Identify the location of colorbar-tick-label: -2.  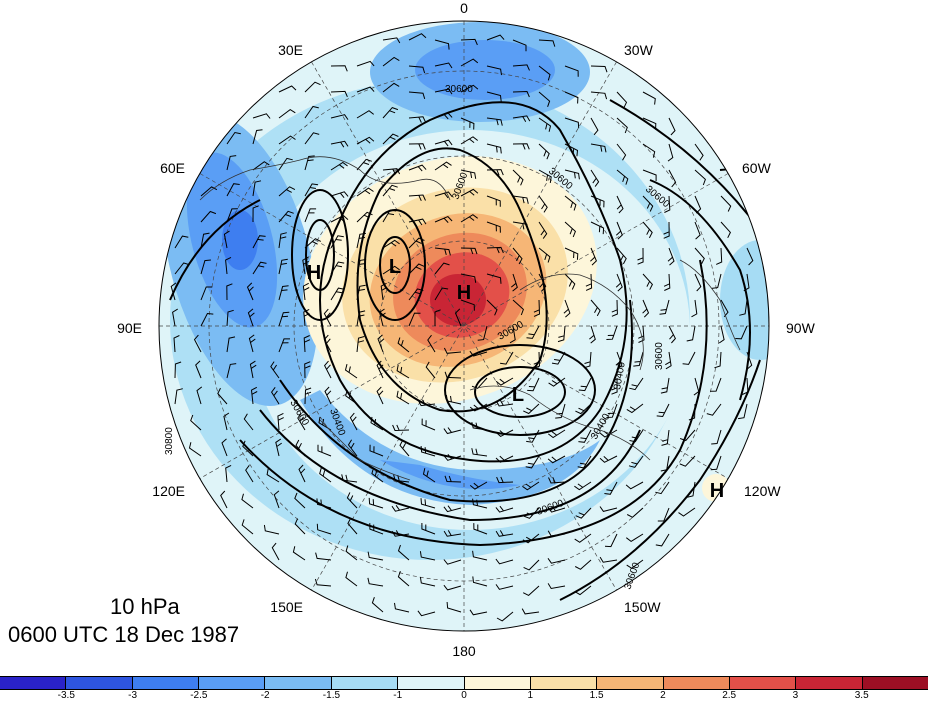
(265, 695).